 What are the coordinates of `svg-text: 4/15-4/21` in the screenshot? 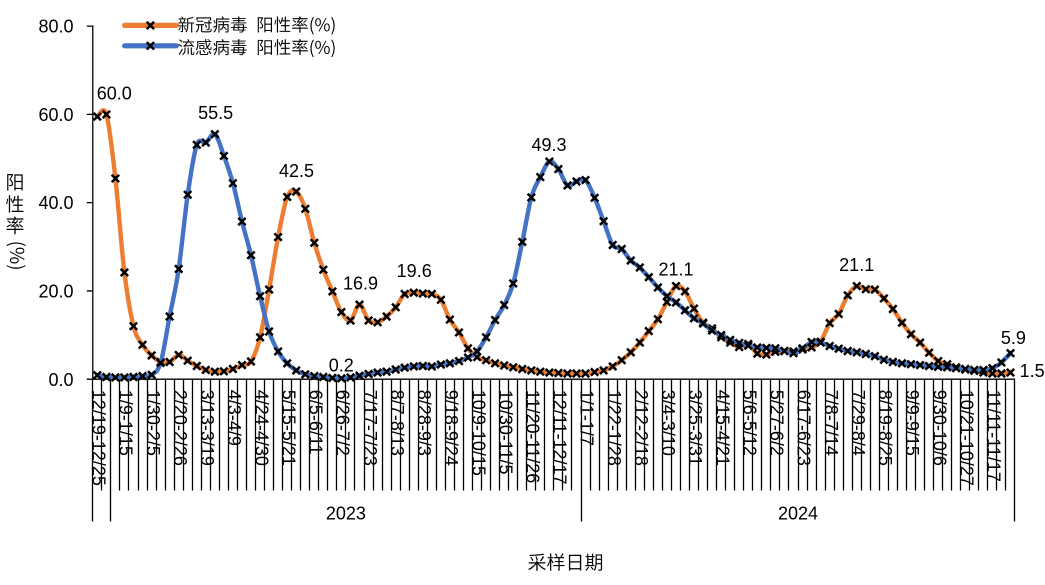 It's located at (722, 428).